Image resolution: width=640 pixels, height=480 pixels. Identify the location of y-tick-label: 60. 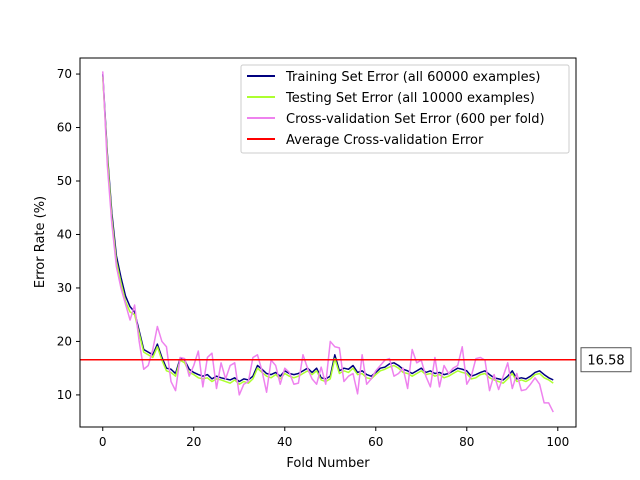
(64, 128).